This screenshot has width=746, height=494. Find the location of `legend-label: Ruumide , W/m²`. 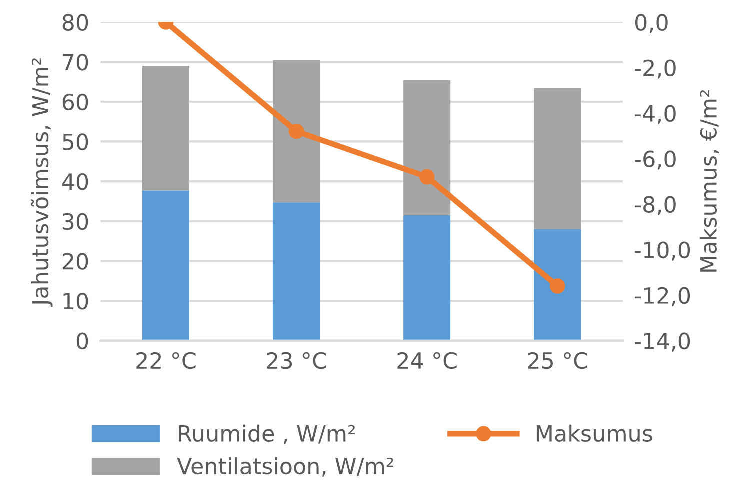

legend-label: Ruumide , W/m² is located at coordinates (267, 434).